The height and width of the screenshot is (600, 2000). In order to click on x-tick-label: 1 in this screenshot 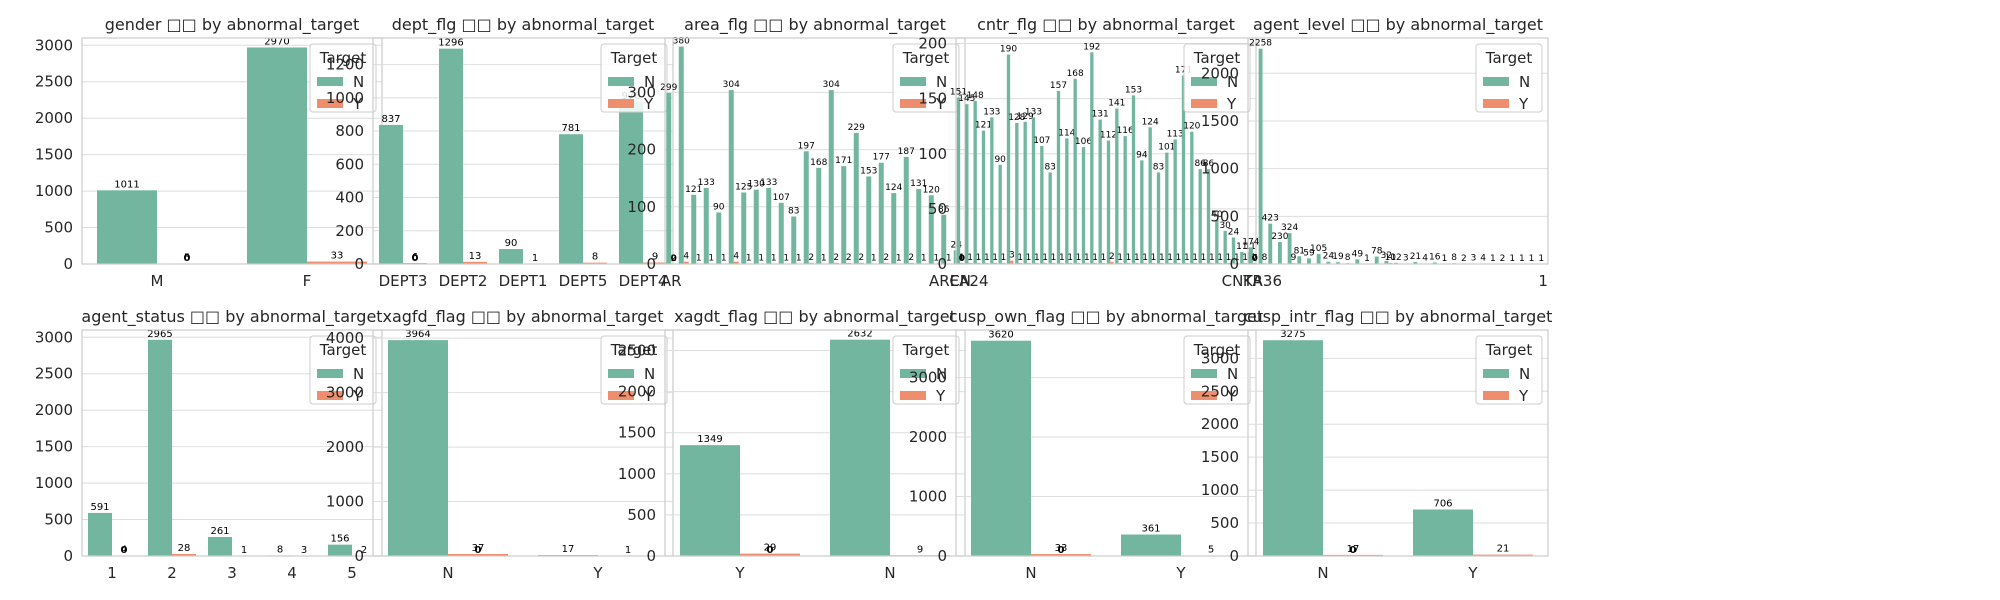, I will do `click(1543, 281)`.